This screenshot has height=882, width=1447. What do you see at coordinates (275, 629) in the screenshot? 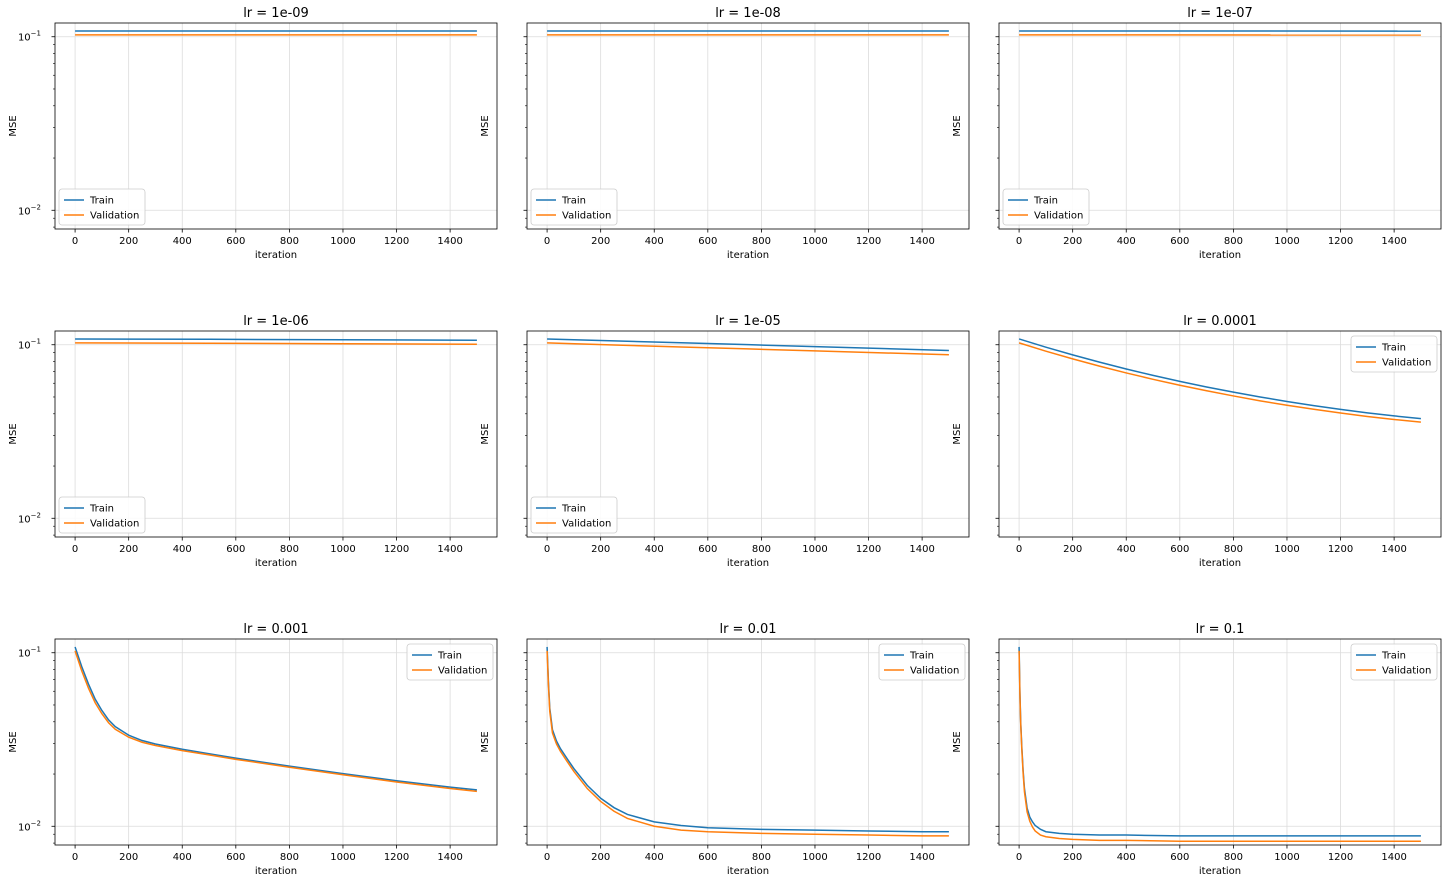
I see `subplot-title: lr = 0.001` at bounding box center [275, 629].